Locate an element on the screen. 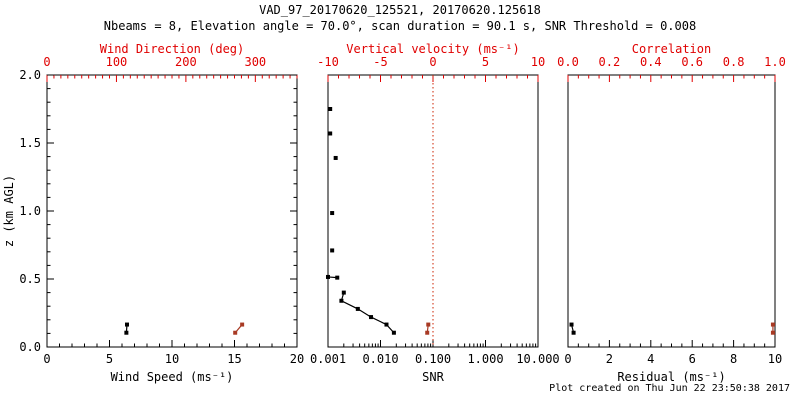 Image resolution: width=800 pixels, height=400 pixels. correlation-series is located at coordinates (772, 328).